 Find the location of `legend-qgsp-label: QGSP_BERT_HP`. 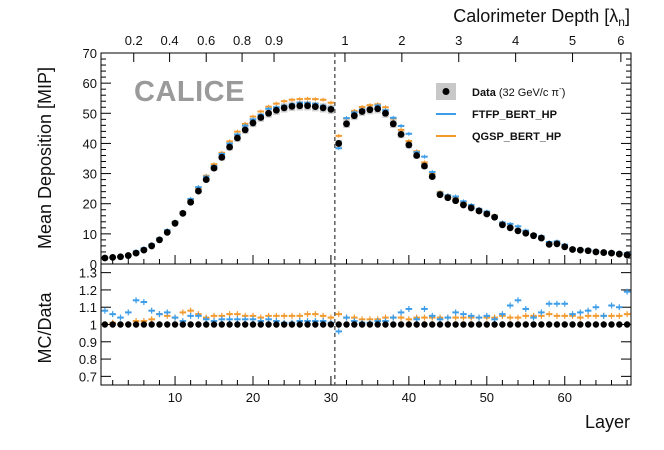

legend-qgsp-label: QGSP_BERT_HP is located at coordinates (516, 137).